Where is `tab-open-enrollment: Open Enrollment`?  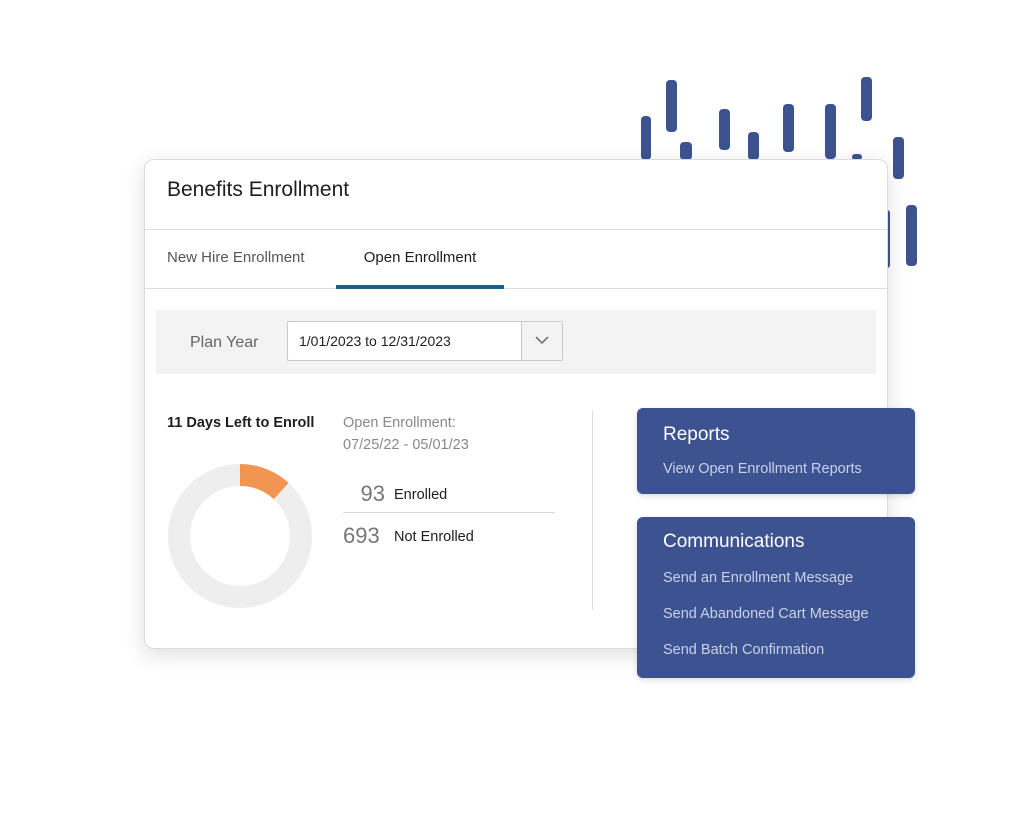
tab-open-enrollment: Open Enrollment is located at coordinates (420, 259).